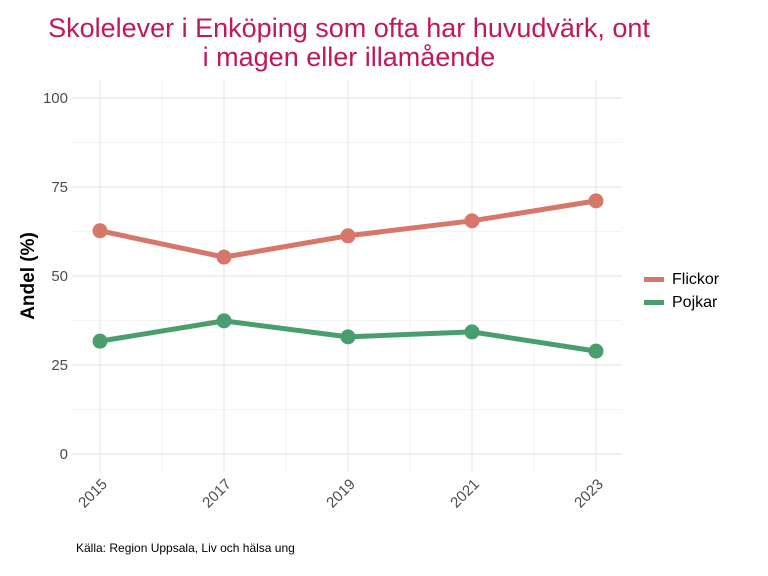 The height and width of the screenshot is (576, 768). Describe the element at coordinates (59, 276) in the screenshot. I see `y-tick-label: 50` at that location.